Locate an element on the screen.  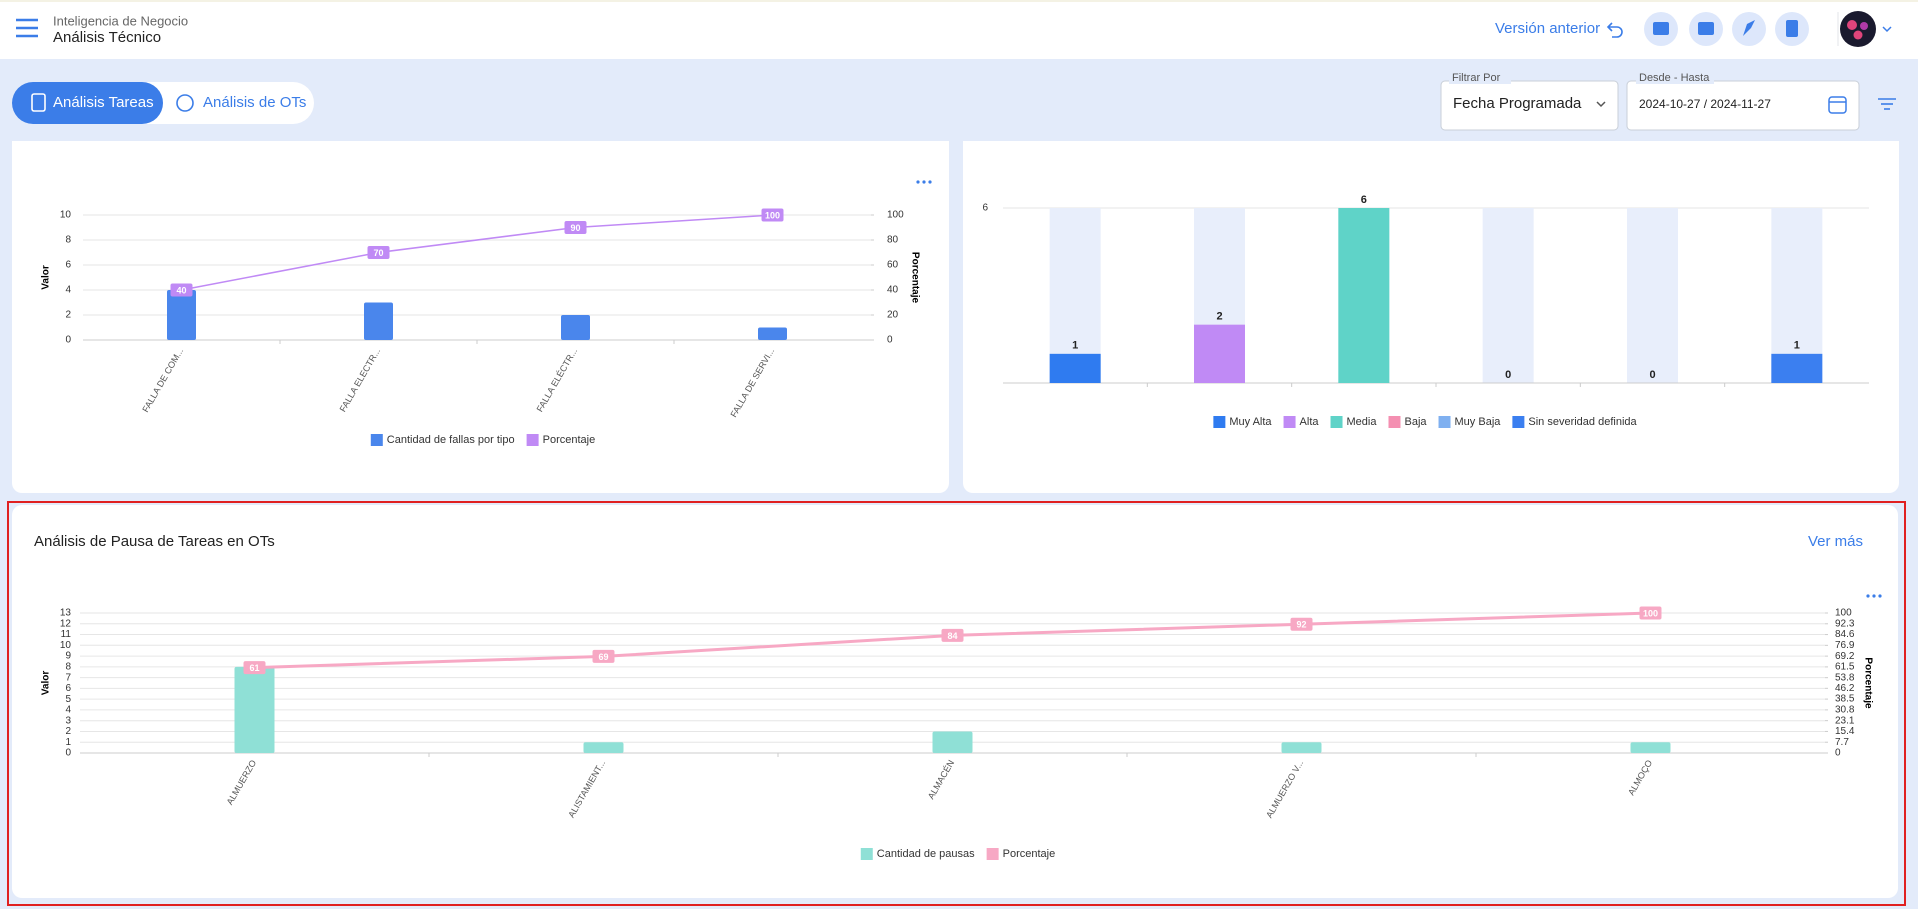
y-tick-label: 1 is located at coordinates (68, 742).